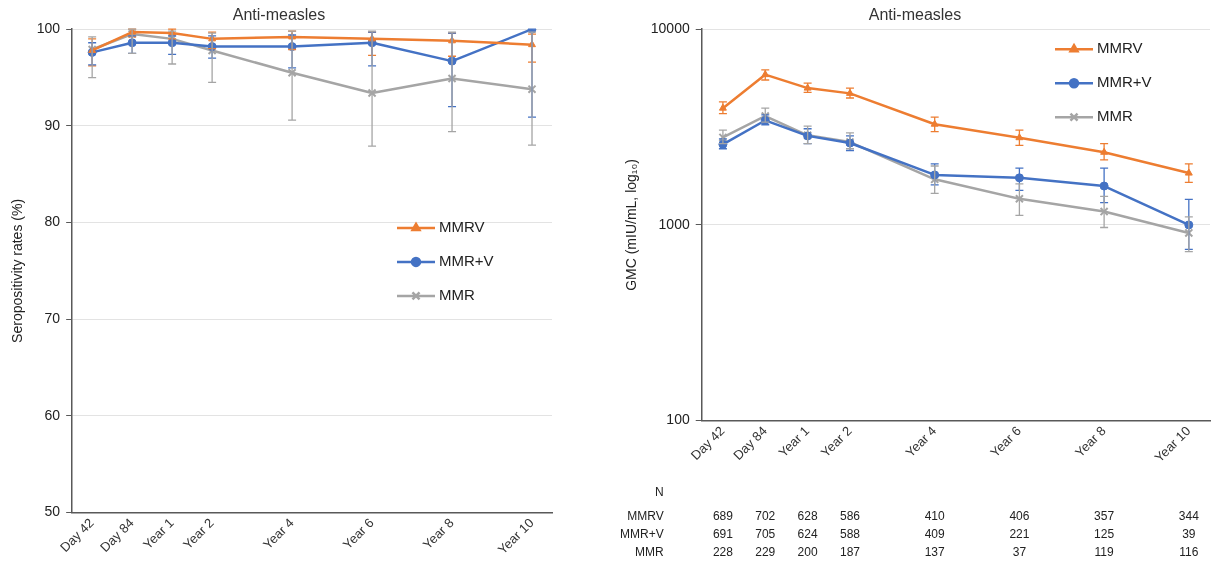 This screenshot has width=1218, height=561. Describe the element at coordinates (670, 28) in the screenshot. I see `y-tick-label: 10000` at that location.